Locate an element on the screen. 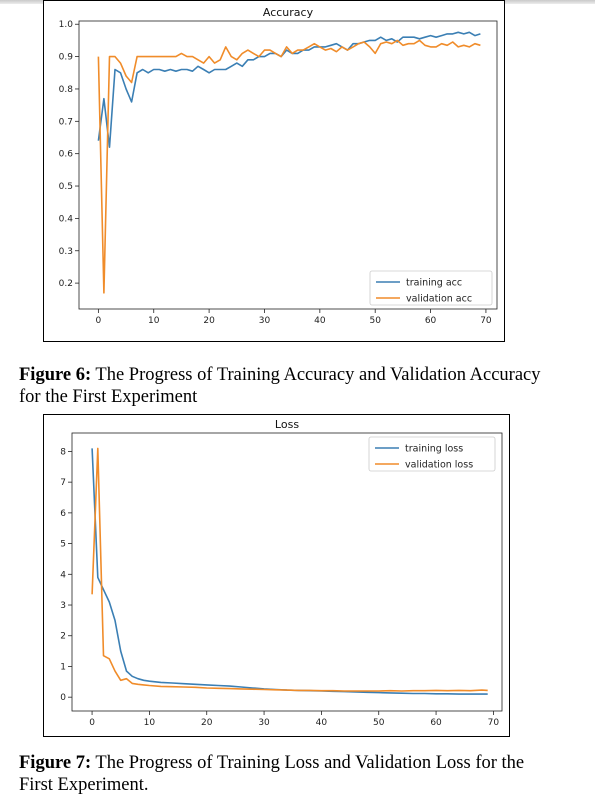 The width and height of the screenshot is (595, 796). legend-label: validation loss is located at coordinates (439, 465).